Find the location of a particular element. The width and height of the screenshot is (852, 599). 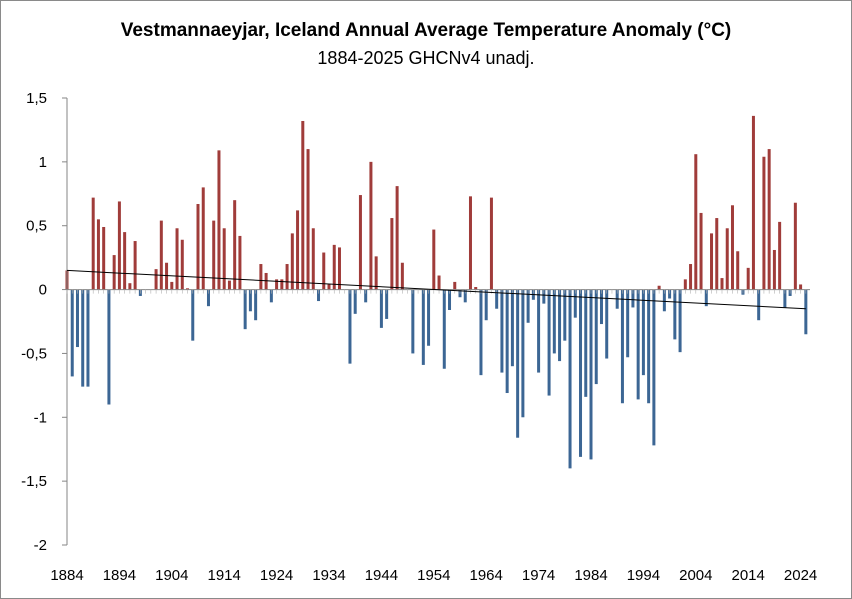

bar-1956 is located at coordinates (444, 329).